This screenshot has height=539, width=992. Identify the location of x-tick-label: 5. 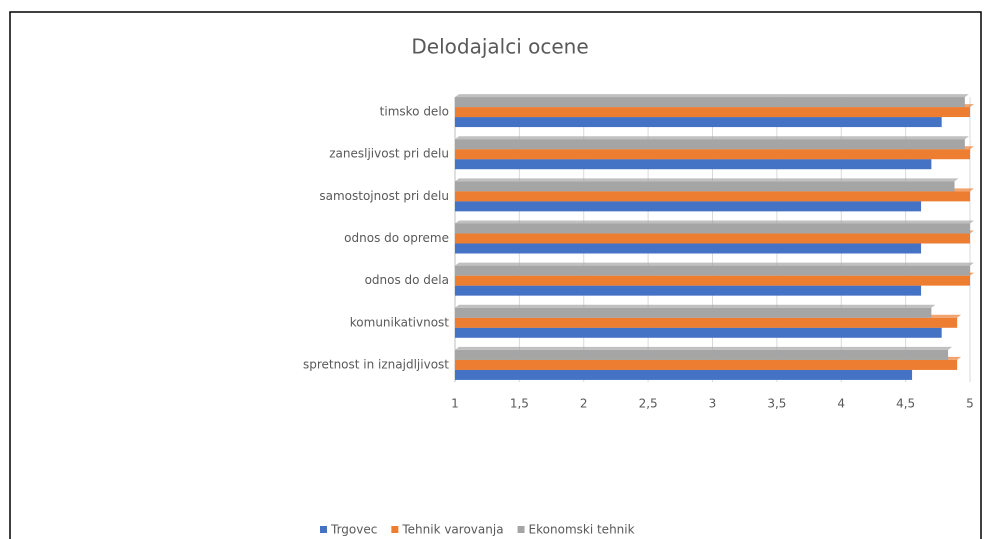
(970, 404).